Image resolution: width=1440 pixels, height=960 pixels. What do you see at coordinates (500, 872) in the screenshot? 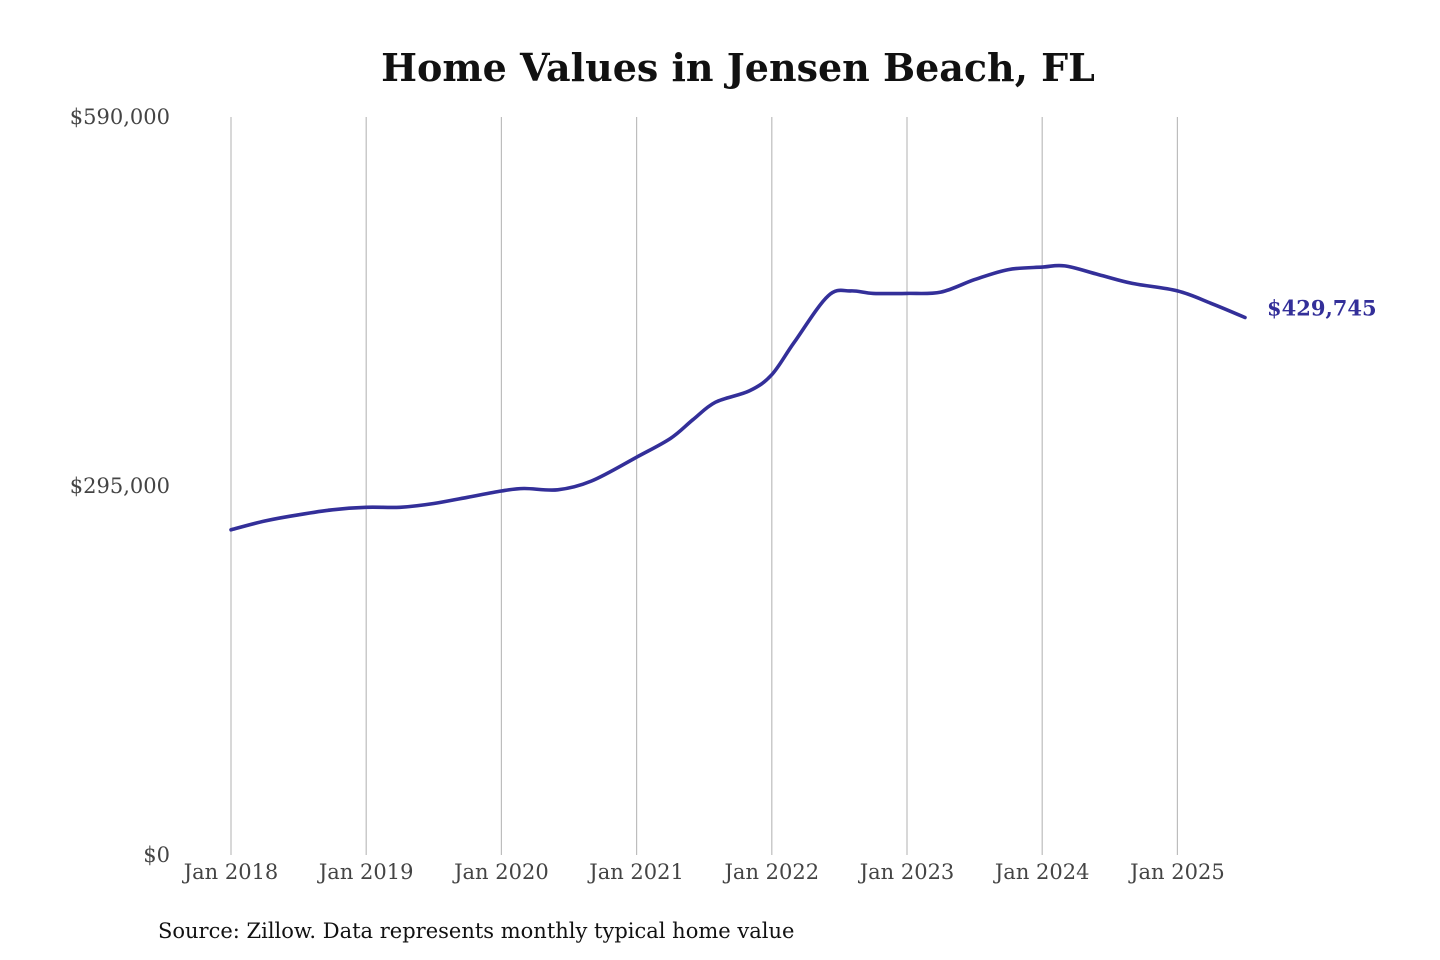
I see `x-tick-label: Jan 2020` at bounding box center [500, 872].